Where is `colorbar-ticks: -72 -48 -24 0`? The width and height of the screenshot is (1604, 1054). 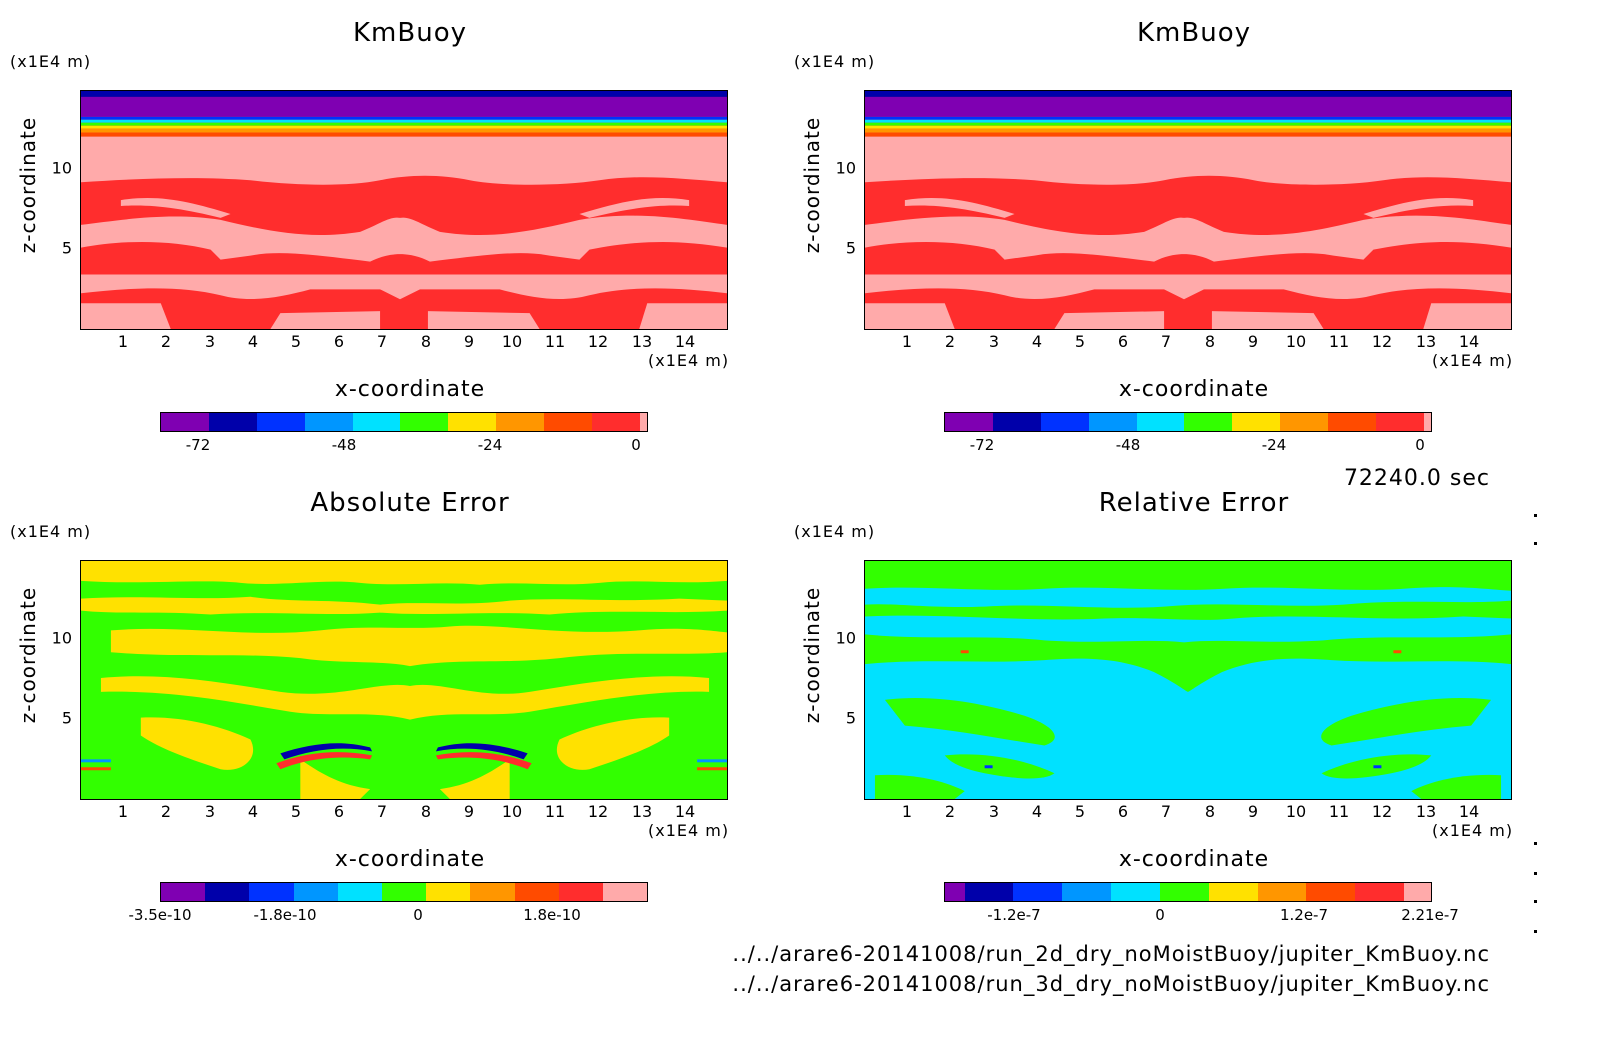
colorbar-ticks: -72 -48 -24 0 is located at coordinates (1188, 446).